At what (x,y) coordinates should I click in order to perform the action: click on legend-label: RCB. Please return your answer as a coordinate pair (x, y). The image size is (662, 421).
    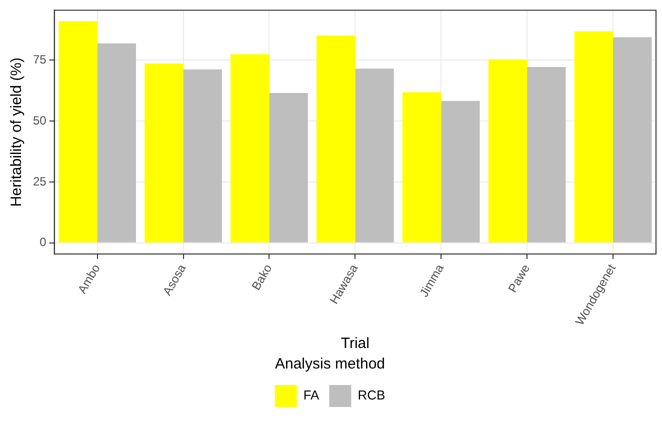
    Looking at the image, I should click on (372, 395).